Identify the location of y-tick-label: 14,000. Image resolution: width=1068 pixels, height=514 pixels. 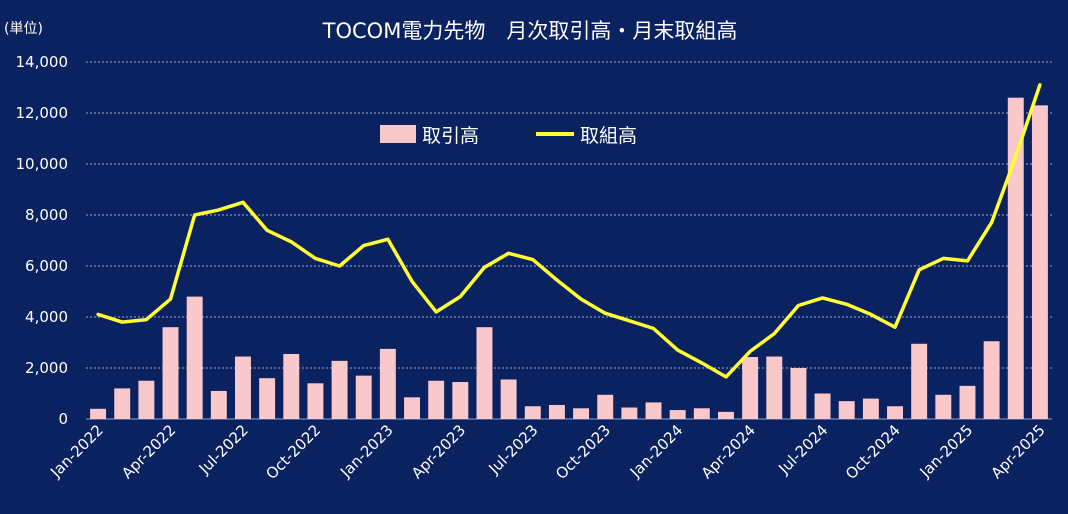
(42, 62).